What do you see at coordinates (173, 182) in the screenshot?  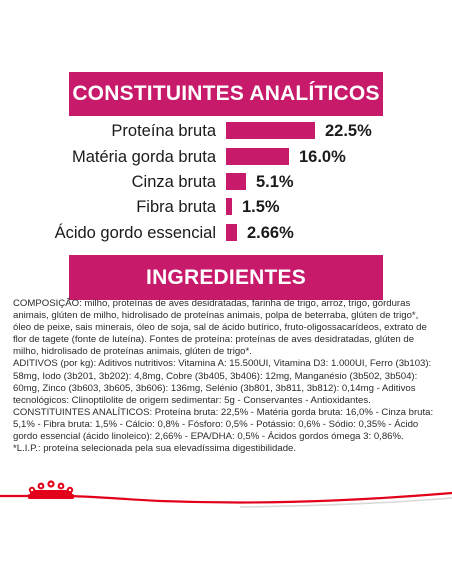 I see `analytic-row-label: Cinza bruta` at bounding box center [173, 182].